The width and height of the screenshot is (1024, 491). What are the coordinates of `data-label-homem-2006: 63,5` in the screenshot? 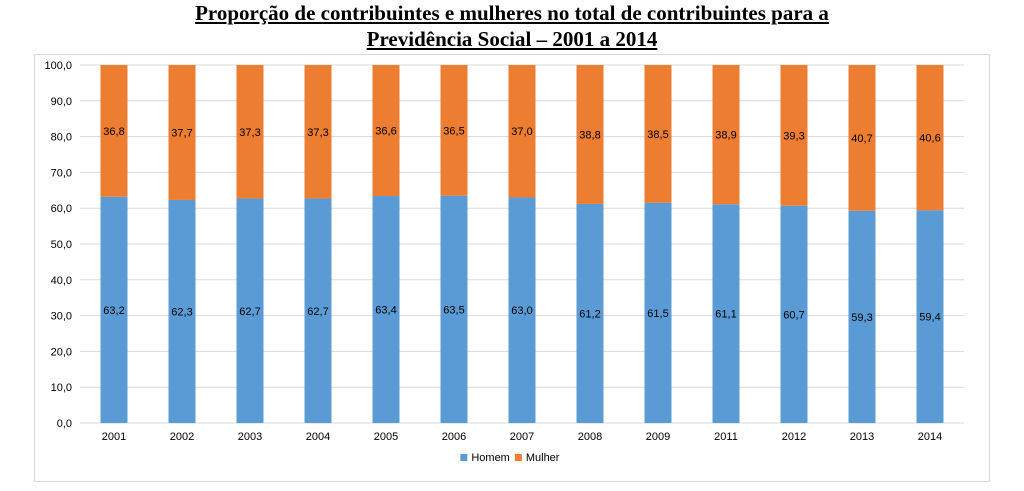 It's located at (453, 310).